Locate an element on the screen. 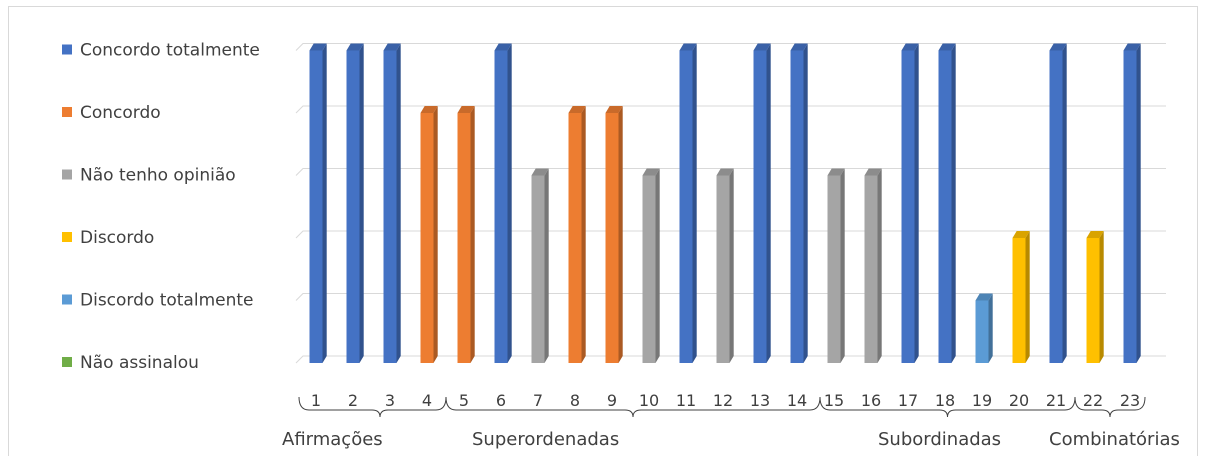 This screenshot has width=1206, height=457. group-label: Afirmações is located at coordinates (332, 439).